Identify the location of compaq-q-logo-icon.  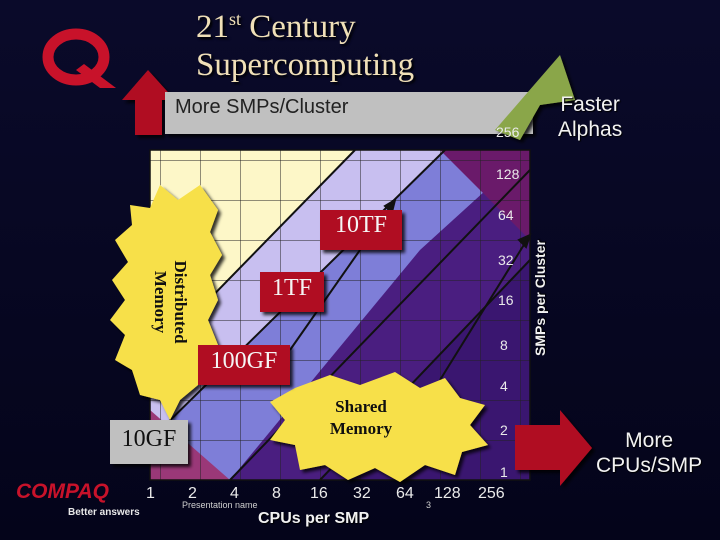
(79, 58).